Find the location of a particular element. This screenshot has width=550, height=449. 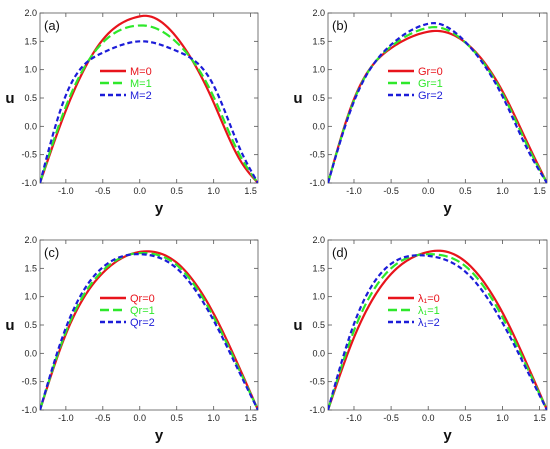

legend-entry: λ₁=0 is located at coordinates (429, 299).